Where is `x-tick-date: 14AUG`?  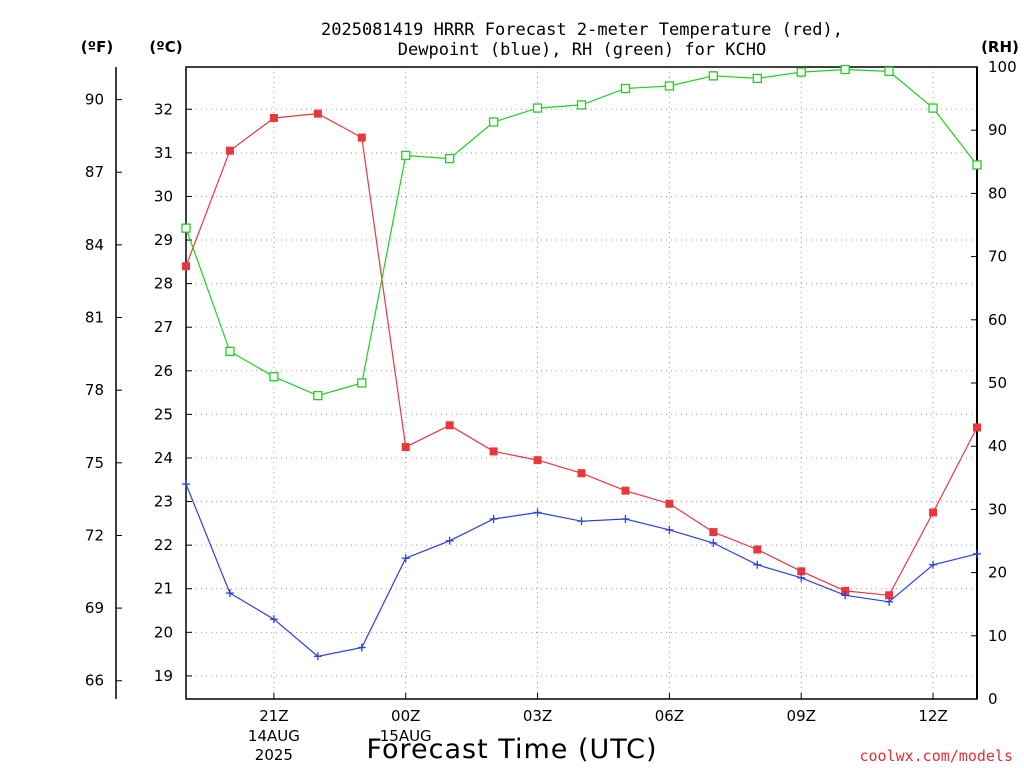
x-tick-date: 14AUG is located at coordinates (274, 736).